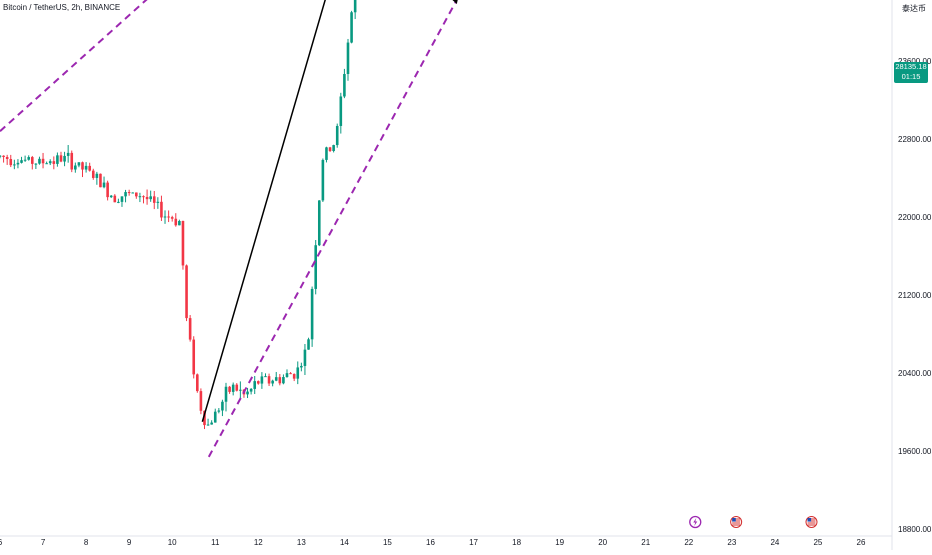 The width and height of the screenshot is (932, 555). Describe the element at coordinates (914, 8) in the screenshot. I see `currency-label: 泰达币` at that location.